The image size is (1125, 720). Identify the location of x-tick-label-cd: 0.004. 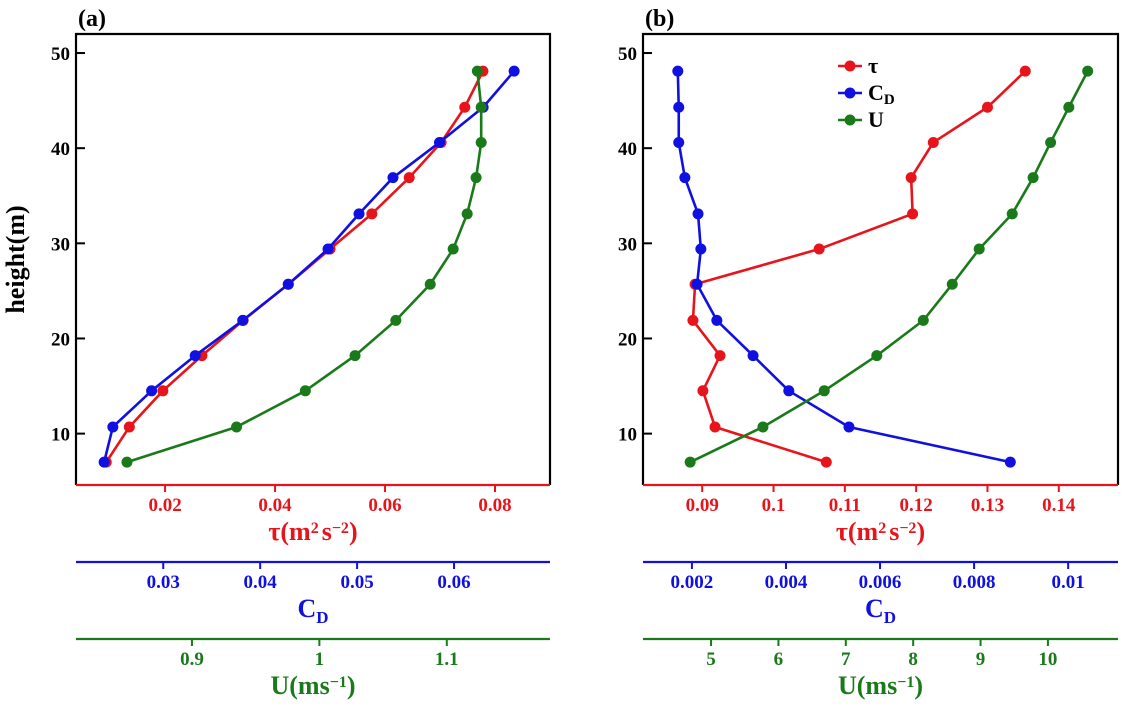
(786, 582).